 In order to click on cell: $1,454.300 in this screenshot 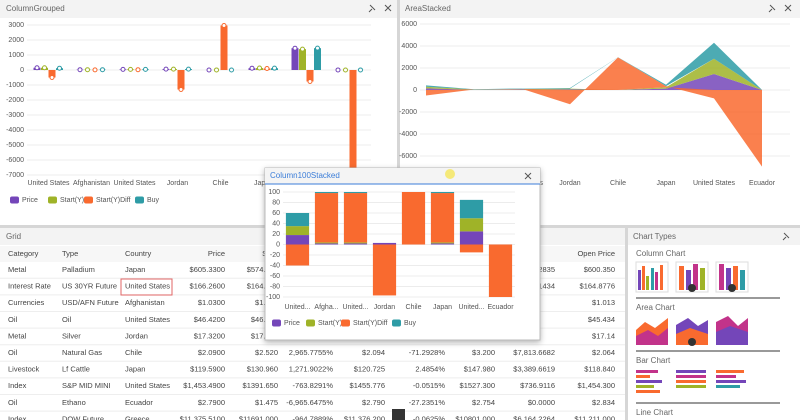, I will do `click(596, 385)`.